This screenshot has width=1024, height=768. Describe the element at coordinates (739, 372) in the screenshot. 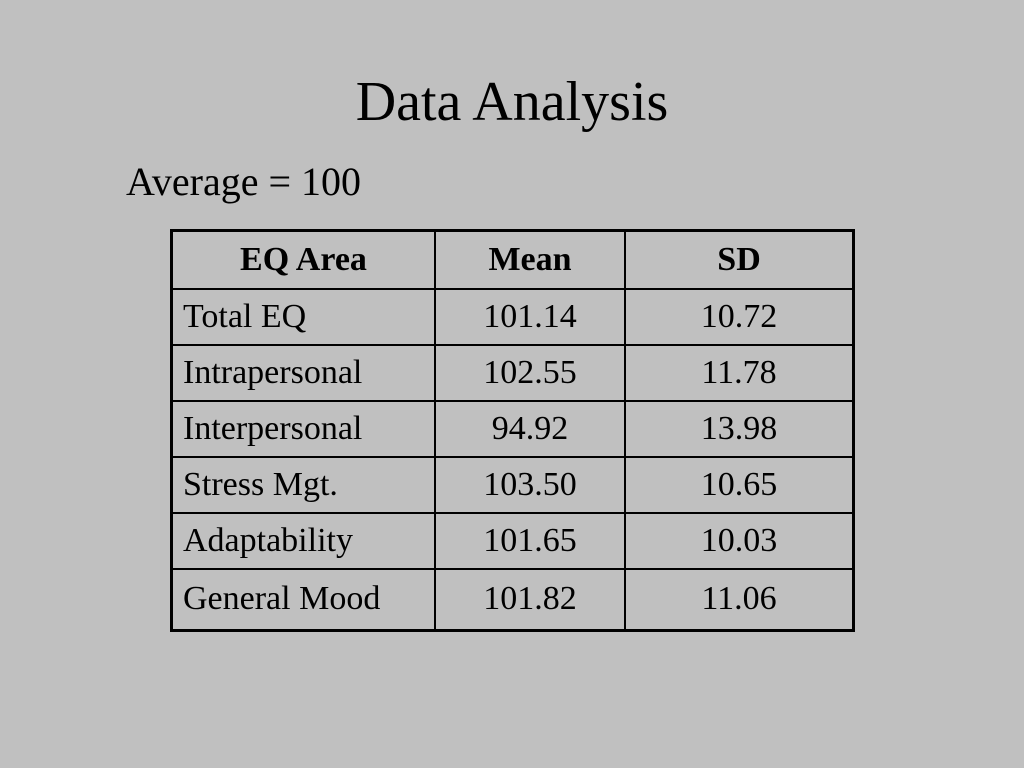

I see `sd-cell: 11.78` at that location.